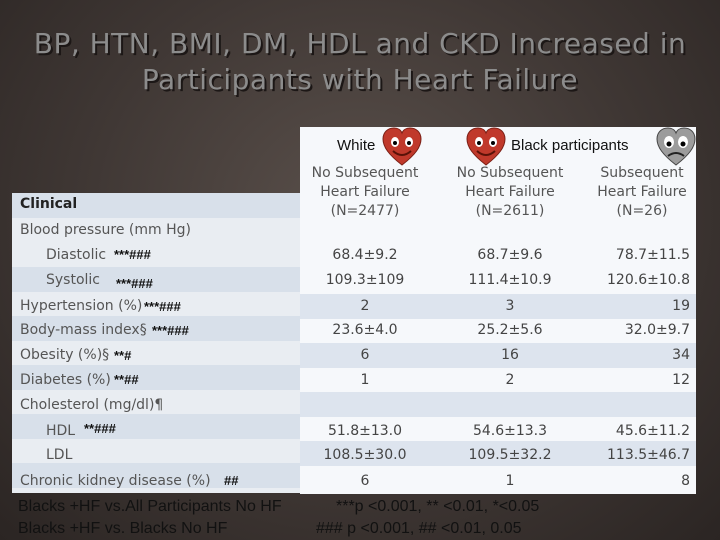 The width and height of the screenshot is (720, 540). What do you see at coordinates (642, 173) in the screenshot?
I see `col-header-line: Subsequent` at bounding box center [642, 173].